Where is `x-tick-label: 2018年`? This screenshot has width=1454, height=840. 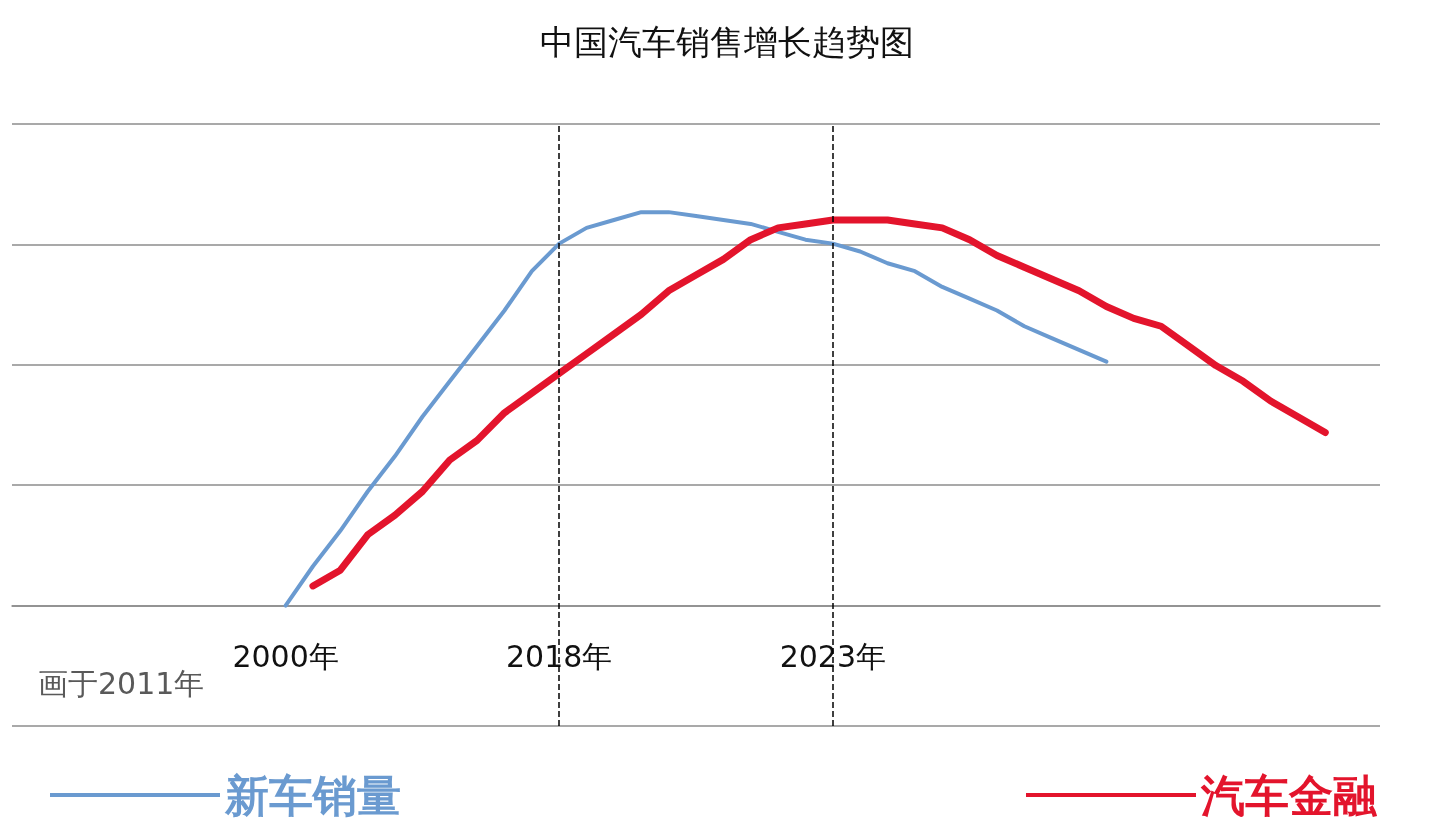 x-tick-label: 2018年 is located at coordinates (559, 657).